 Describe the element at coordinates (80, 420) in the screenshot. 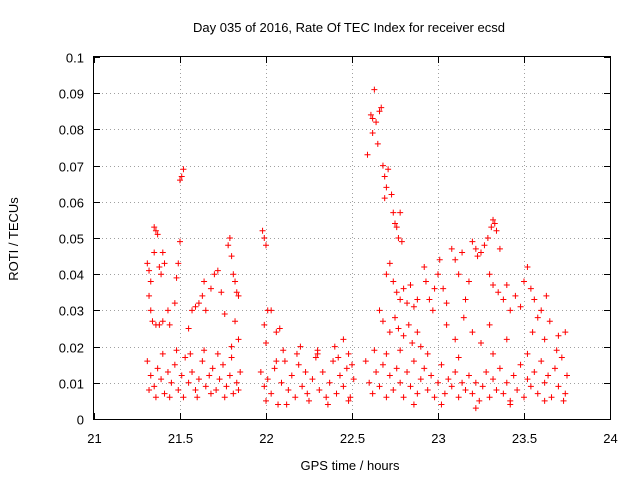

I see `y-tick-label: 0` at that location.